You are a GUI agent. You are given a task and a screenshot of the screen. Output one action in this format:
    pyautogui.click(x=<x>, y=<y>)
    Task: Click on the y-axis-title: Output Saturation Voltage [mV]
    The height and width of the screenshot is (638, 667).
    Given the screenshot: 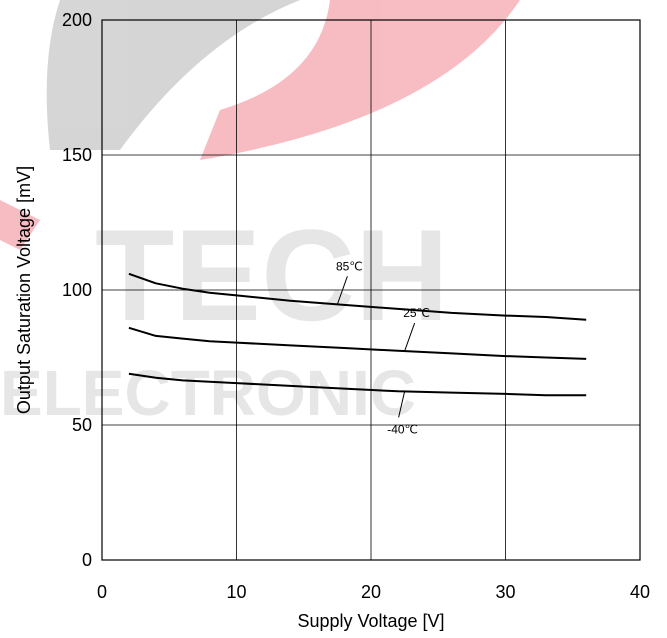 What is the action you would take?
    pyautogui.click(x=24, y=290)
    